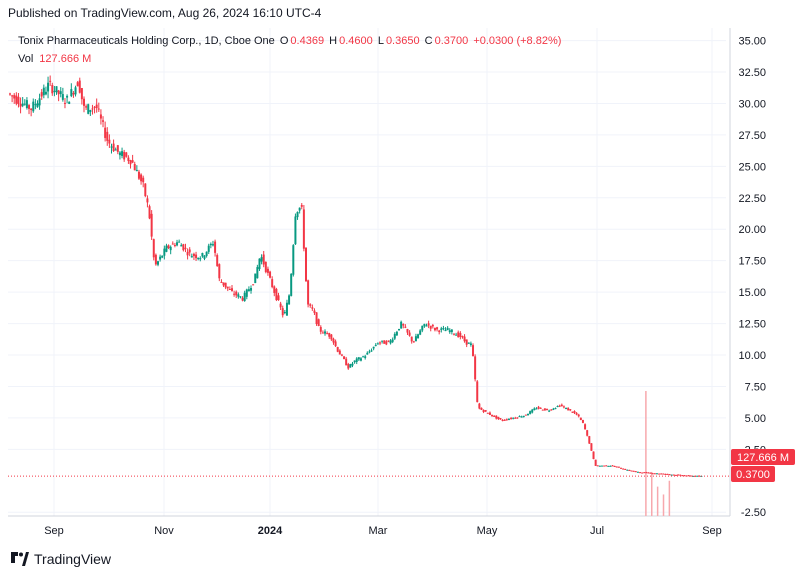 This screenshot has height=578, width=807. Describe the element at coordinates (752, 262) in the screenshot. I see `y-tick-label: 17.50` at that location.